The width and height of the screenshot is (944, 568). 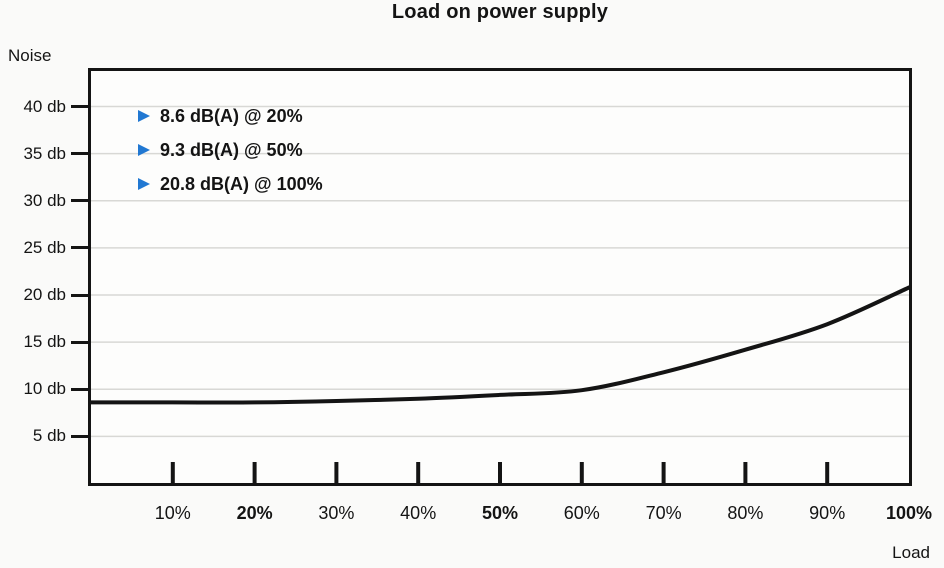 What do you see at coordinates (80, 154) in the screenshot?
I see `y-tick-35db` at bounding box center [80, 154].